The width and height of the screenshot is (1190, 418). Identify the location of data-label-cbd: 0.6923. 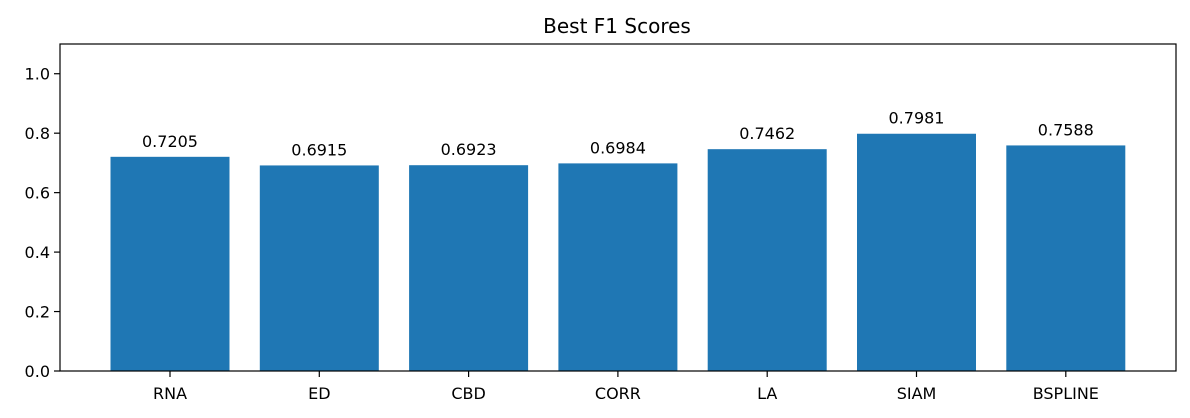
(469, 149).